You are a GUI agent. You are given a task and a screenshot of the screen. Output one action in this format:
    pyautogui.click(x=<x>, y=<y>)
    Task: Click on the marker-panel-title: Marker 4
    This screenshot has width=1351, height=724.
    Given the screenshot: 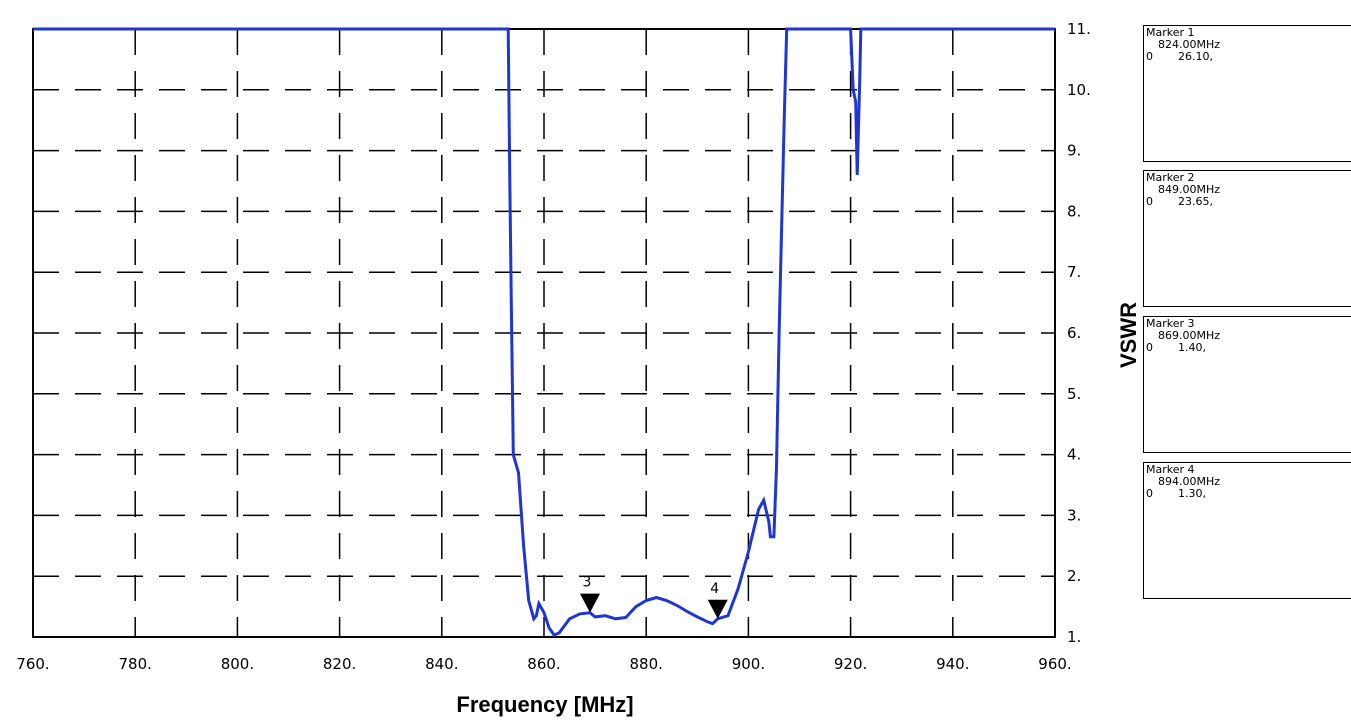 What is the action you would take?
    pyautogui.click(x=1170, y=469)
    